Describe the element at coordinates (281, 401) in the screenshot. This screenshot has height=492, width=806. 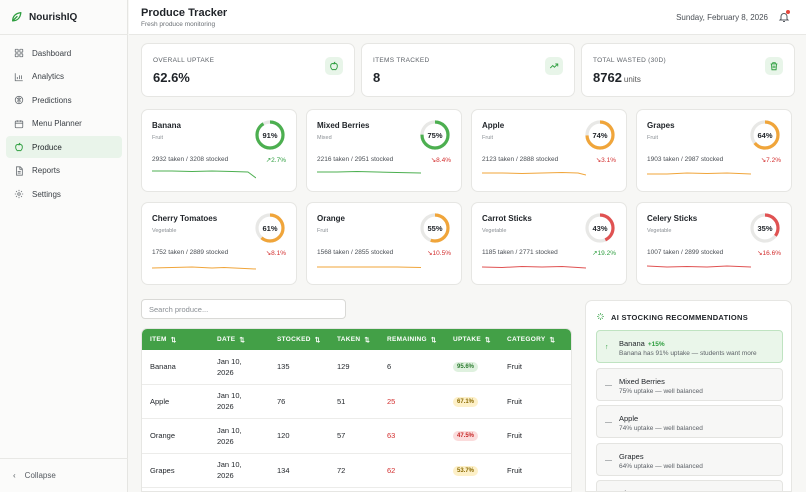
I see `cell-stocked: 76` at that location.